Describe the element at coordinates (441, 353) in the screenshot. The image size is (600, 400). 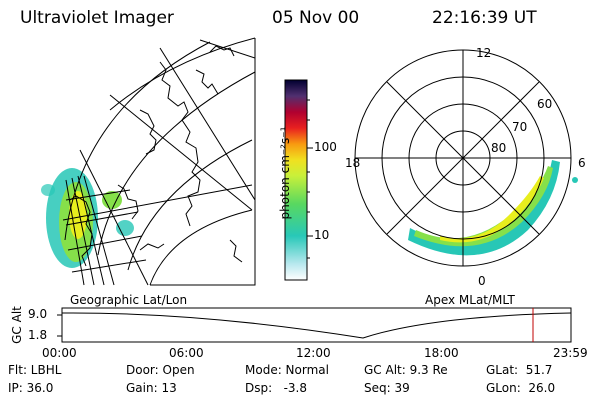
I see `timeline-tick-1800: 18:00` at that location.